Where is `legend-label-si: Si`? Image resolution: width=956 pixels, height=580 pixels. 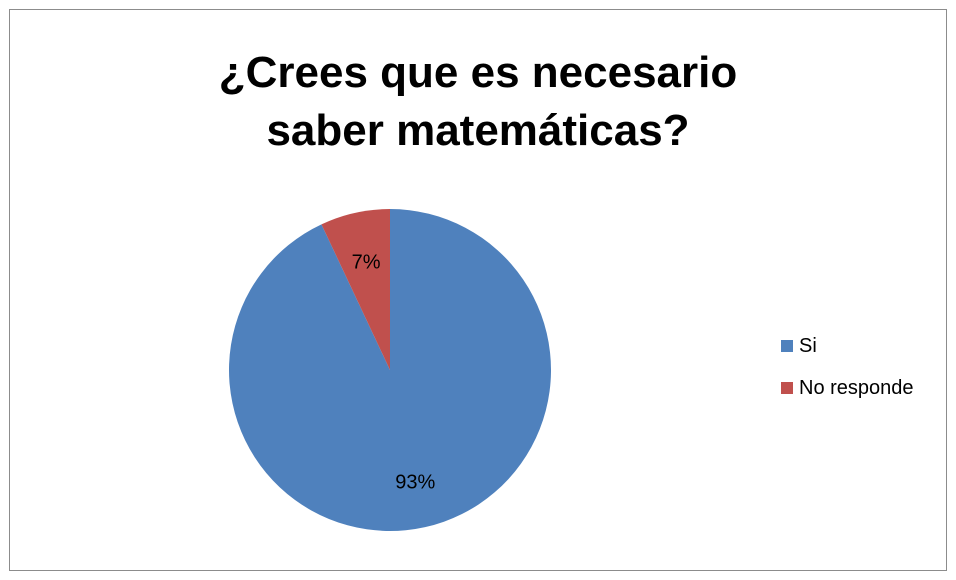 legend-label-si: Si is located at coordinates (808, 345).